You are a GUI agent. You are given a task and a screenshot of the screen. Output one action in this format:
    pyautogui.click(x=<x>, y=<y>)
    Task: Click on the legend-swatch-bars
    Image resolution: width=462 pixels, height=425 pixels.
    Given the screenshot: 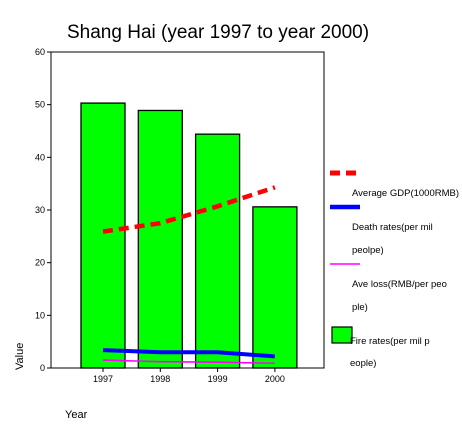 What is the action you would take?
    pyautogui.click(x=342, y=335)
    